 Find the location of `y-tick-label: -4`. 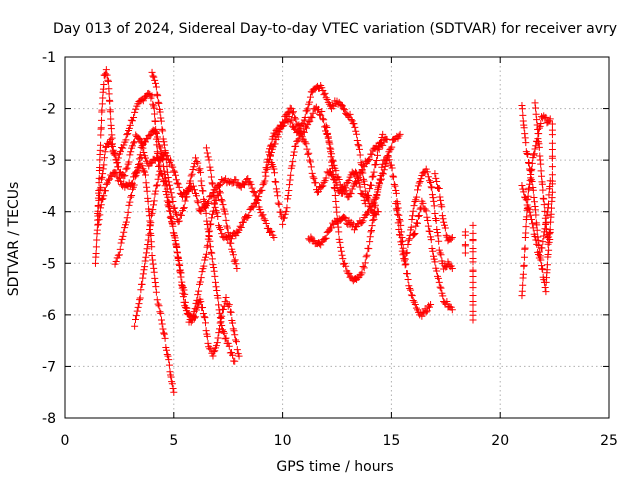

y-tick-label: -4 is located at coordinates (49, 213).